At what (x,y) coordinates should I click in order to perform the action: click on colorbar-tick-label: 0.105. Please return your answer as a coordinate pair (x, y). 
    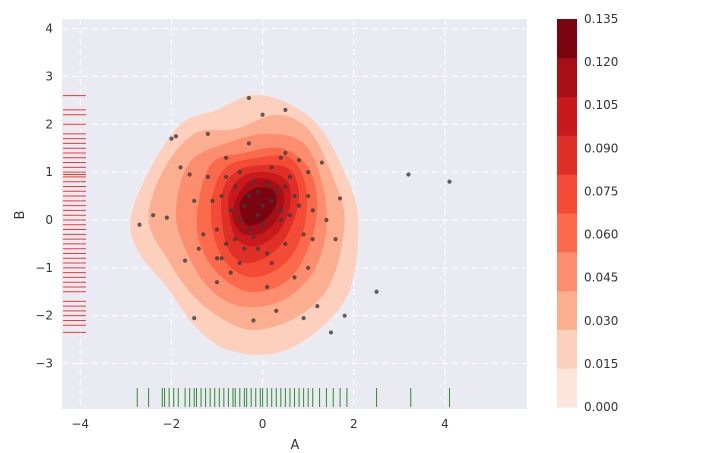
    Looking at the image, I should click on (601, 105).